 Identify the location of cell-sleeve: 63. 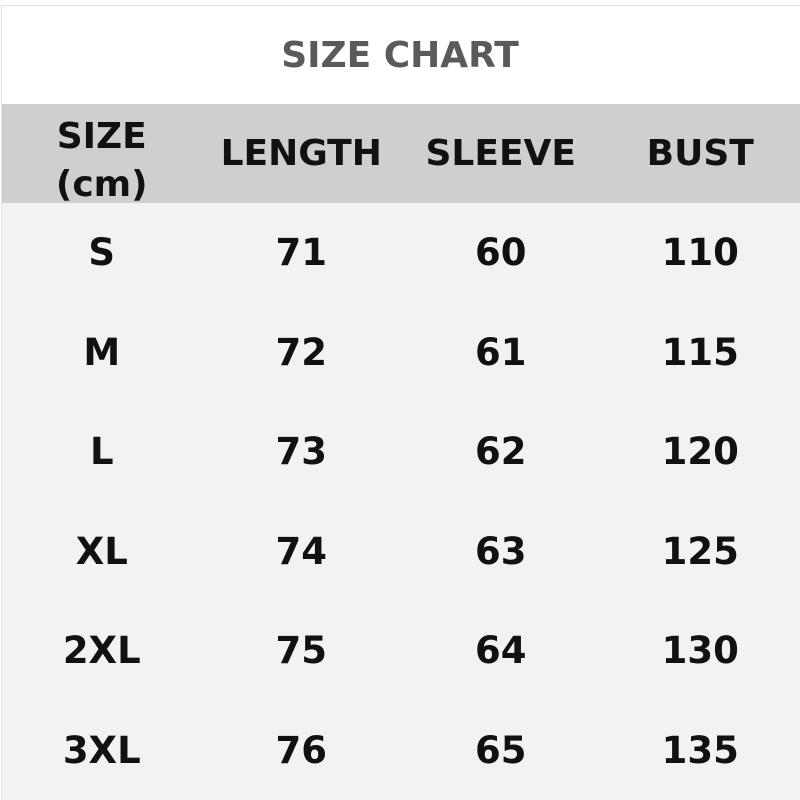
(501, 551).